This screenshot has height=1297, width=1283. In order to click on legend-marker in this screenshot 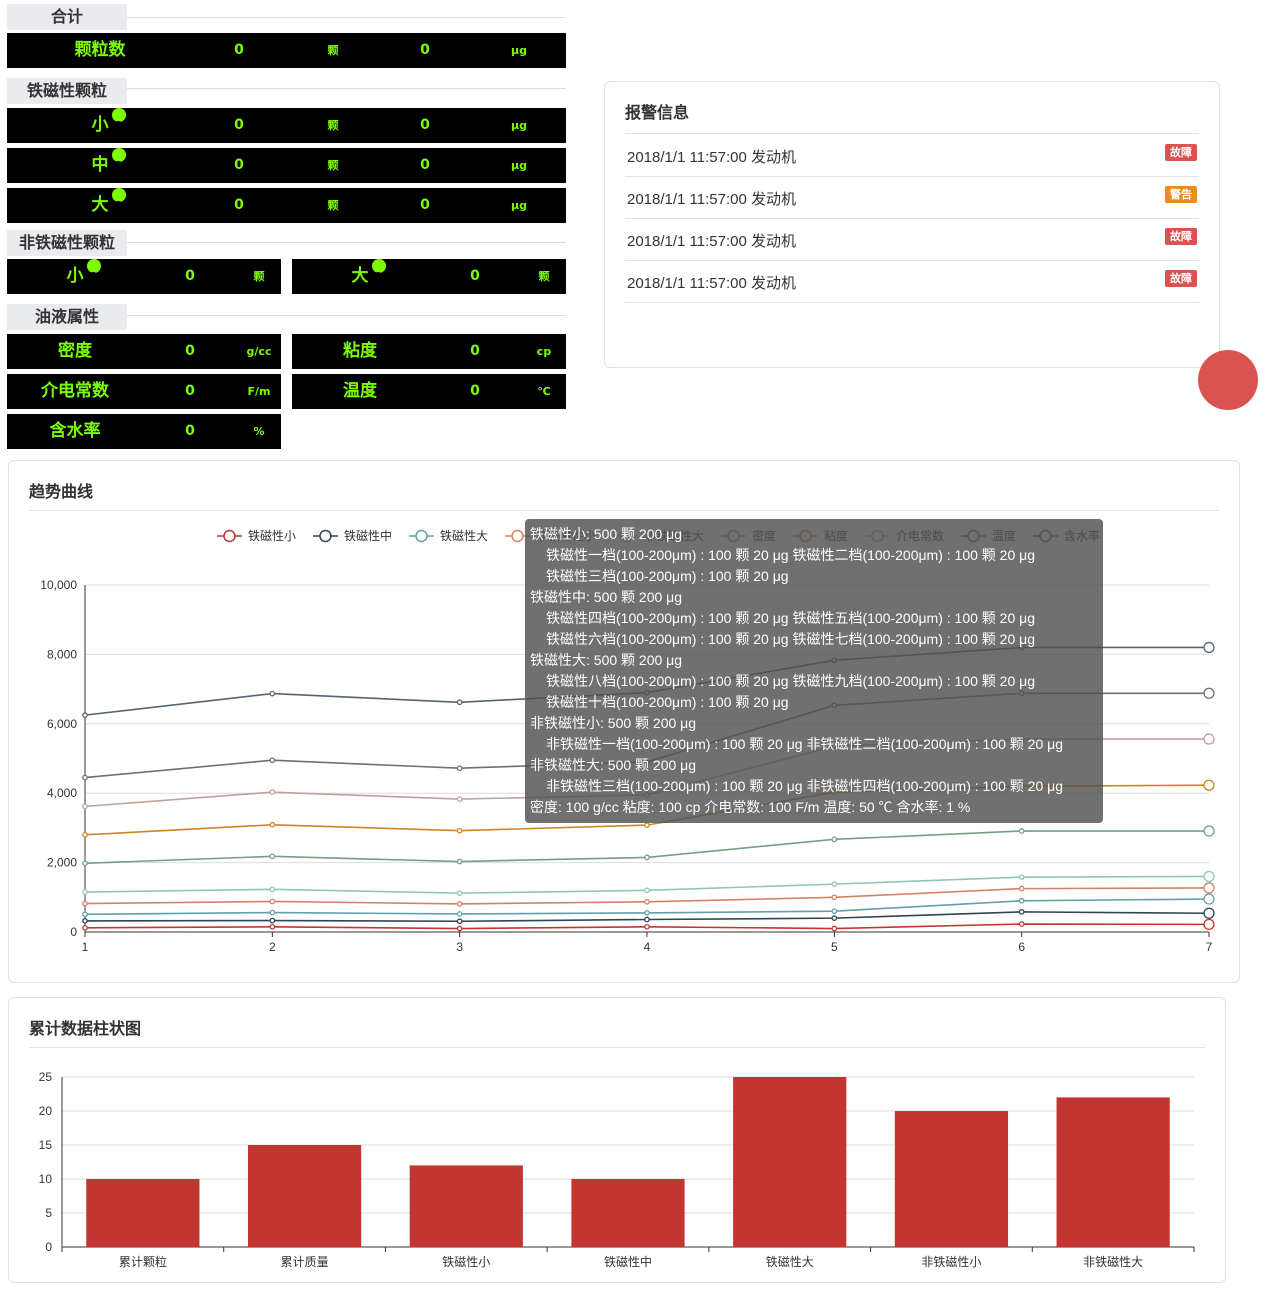, I will do `click(325, 536)`.